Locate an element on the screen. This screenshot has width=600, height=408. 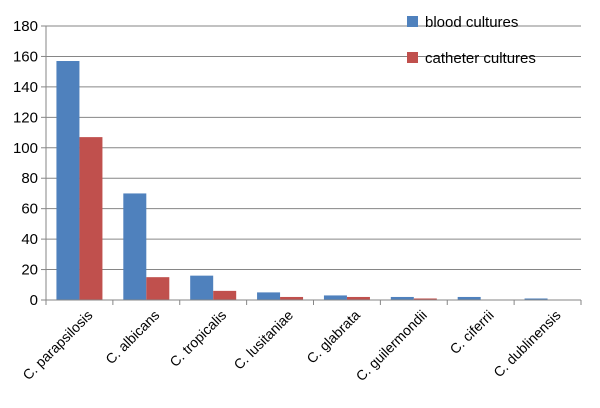
y-tick-label: 80 is located at coordinates (29, 178).